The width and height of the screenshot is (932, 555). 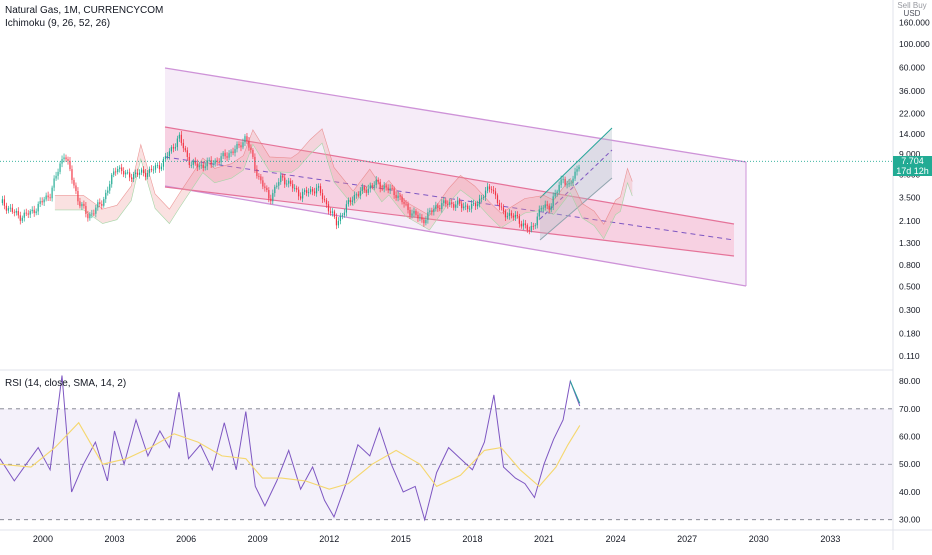 I want to click on time-tick-label: 2012, so click(x=329, y=539).